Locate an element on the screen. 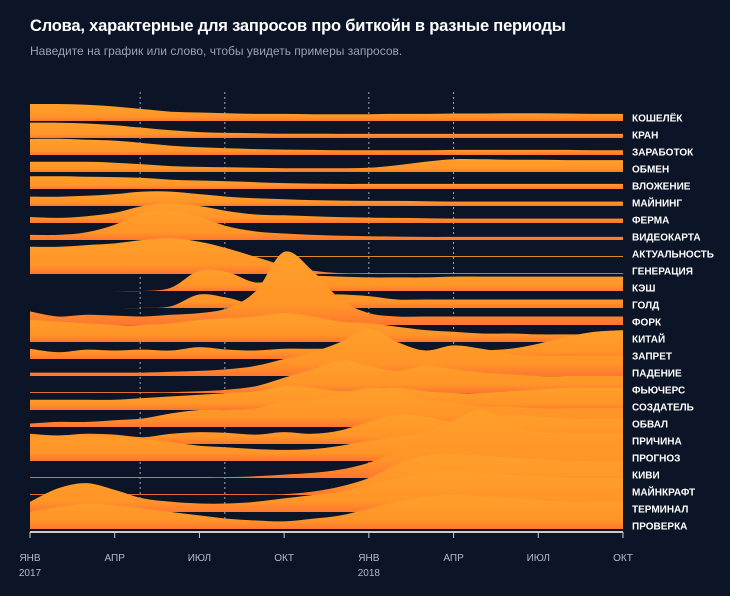 This screenshot has height=596, width=730. series-label: ГЕНЕРАЦИЯ is located at coordinates (662, 272).